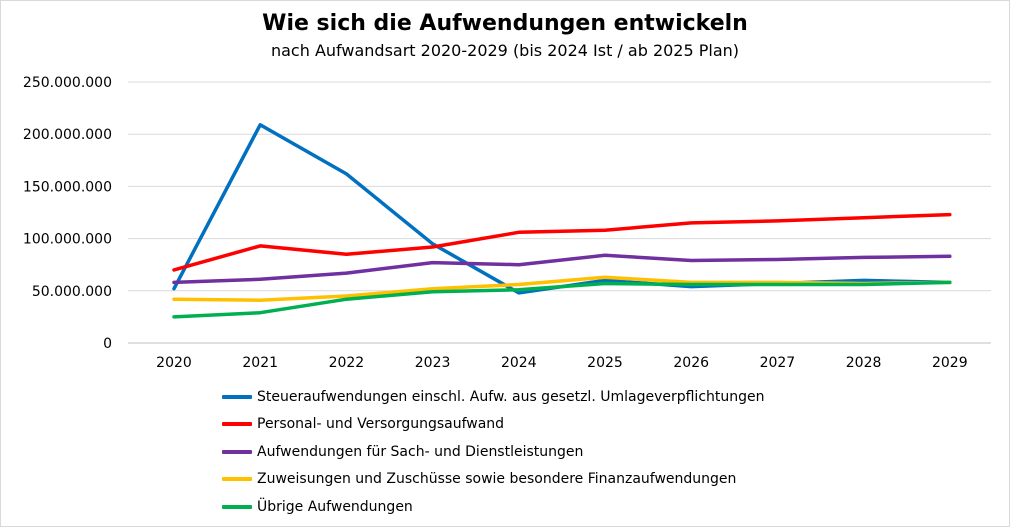 The width and height of the screenshot is (1010, 527). What do you see at coordinates (67, 240) in the screenshot?
I see `y-tick-label: 100.000.000` at bounding box center [67, 240].